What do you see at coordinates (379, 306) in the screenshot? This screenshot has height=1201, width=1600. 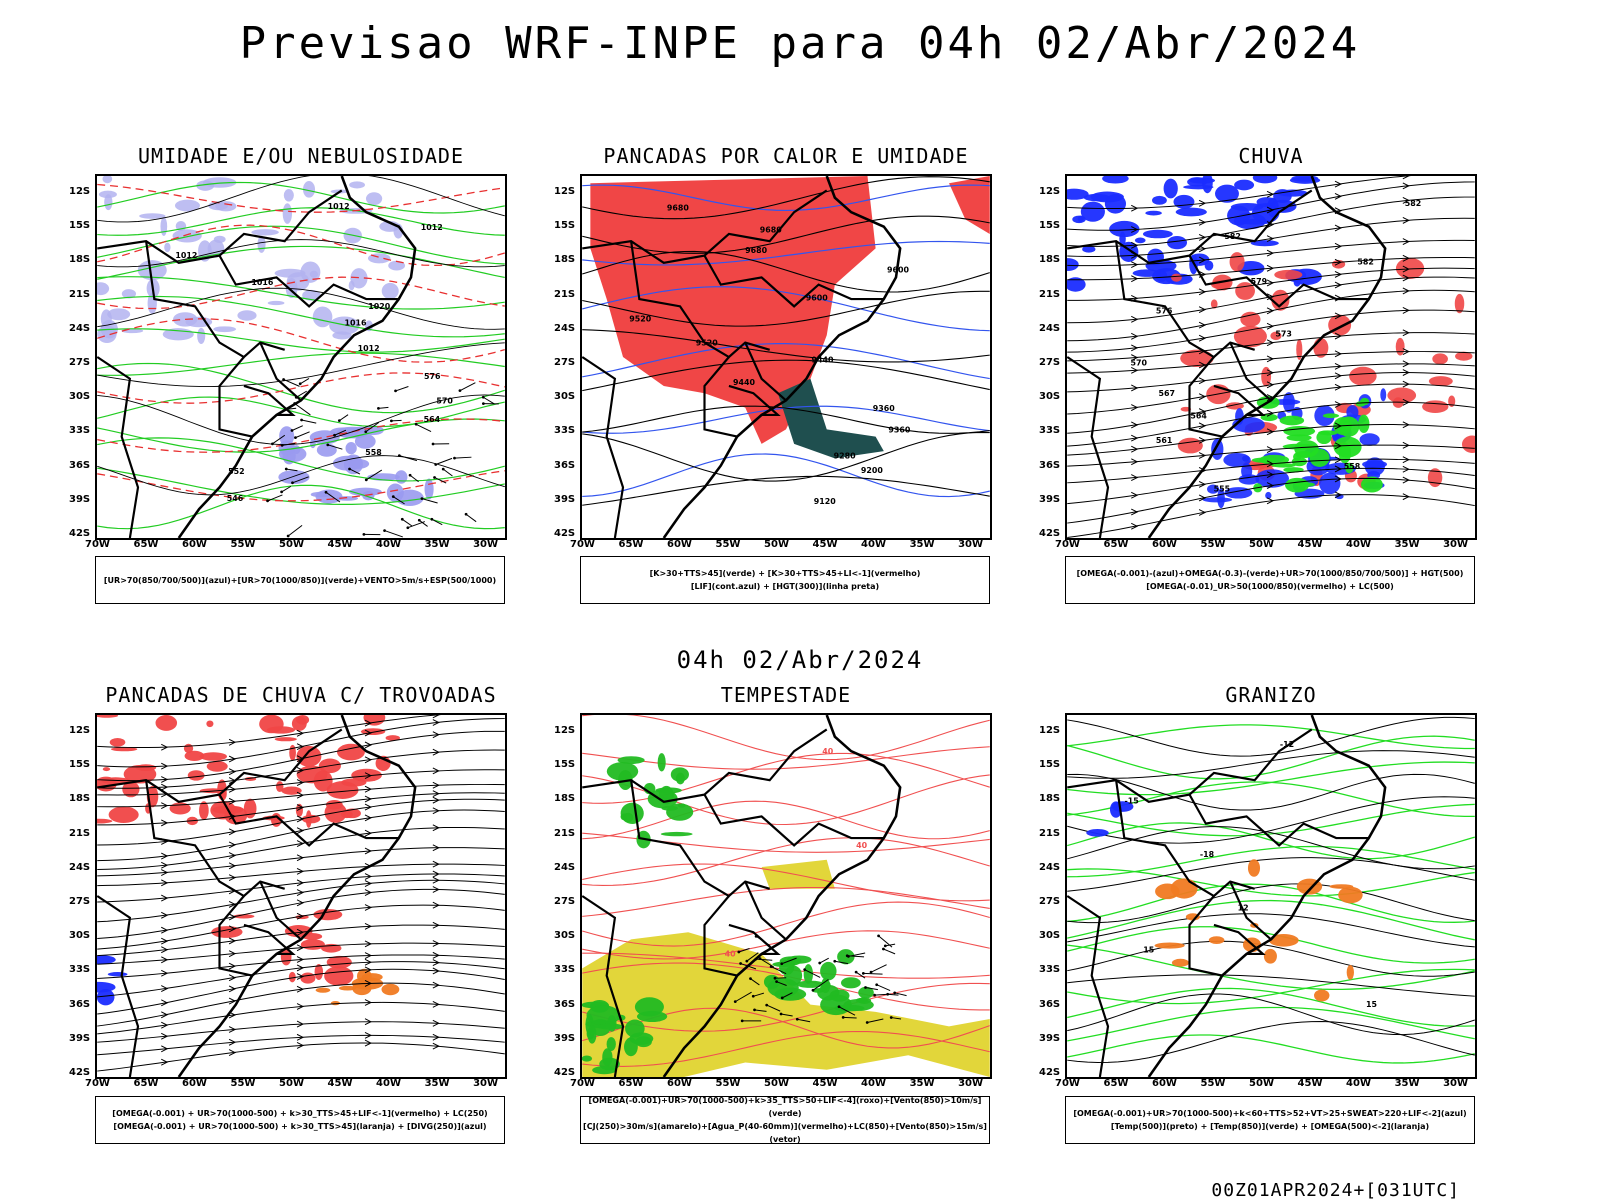 I see `contour-label: 1020` at bounding box center [379, 306].